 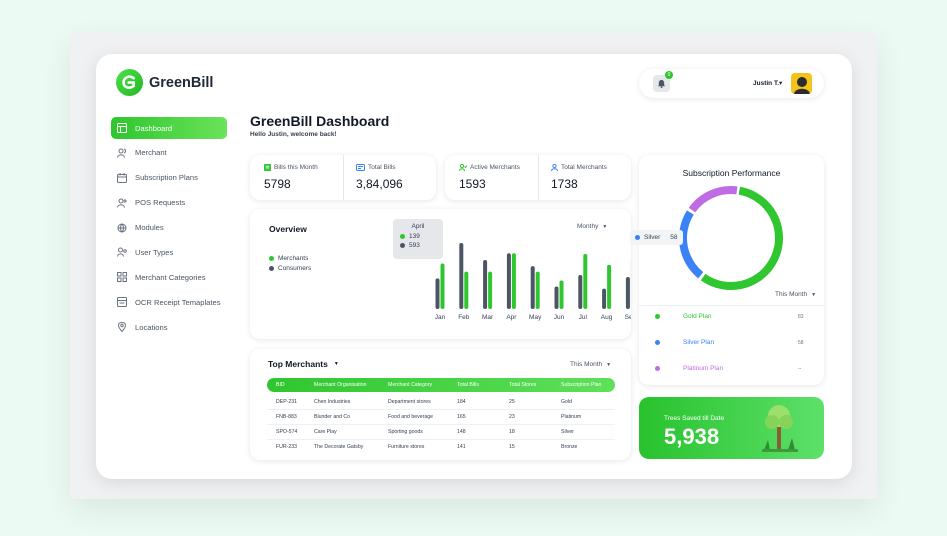 I want to click on table-cell: FNB-883, so click(x=286, y=417).